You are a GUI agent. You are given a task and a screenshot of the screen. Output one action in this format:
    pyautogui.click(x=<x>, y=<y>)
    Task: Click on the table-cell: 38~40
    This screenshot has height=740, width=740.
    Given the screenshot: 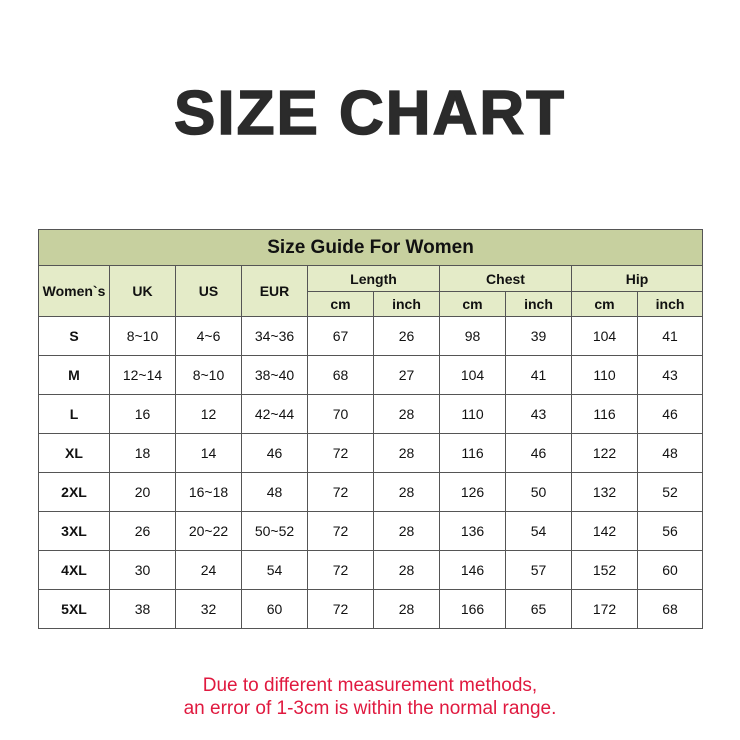 What is the action you would take?
    pyautogui.click(x=274, y=375)
    